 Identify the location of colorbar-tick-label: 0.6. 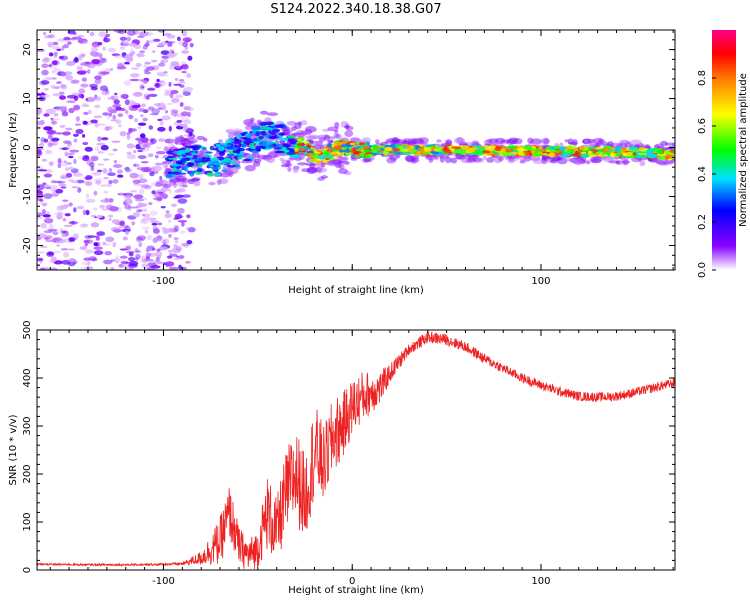
(702, 126).